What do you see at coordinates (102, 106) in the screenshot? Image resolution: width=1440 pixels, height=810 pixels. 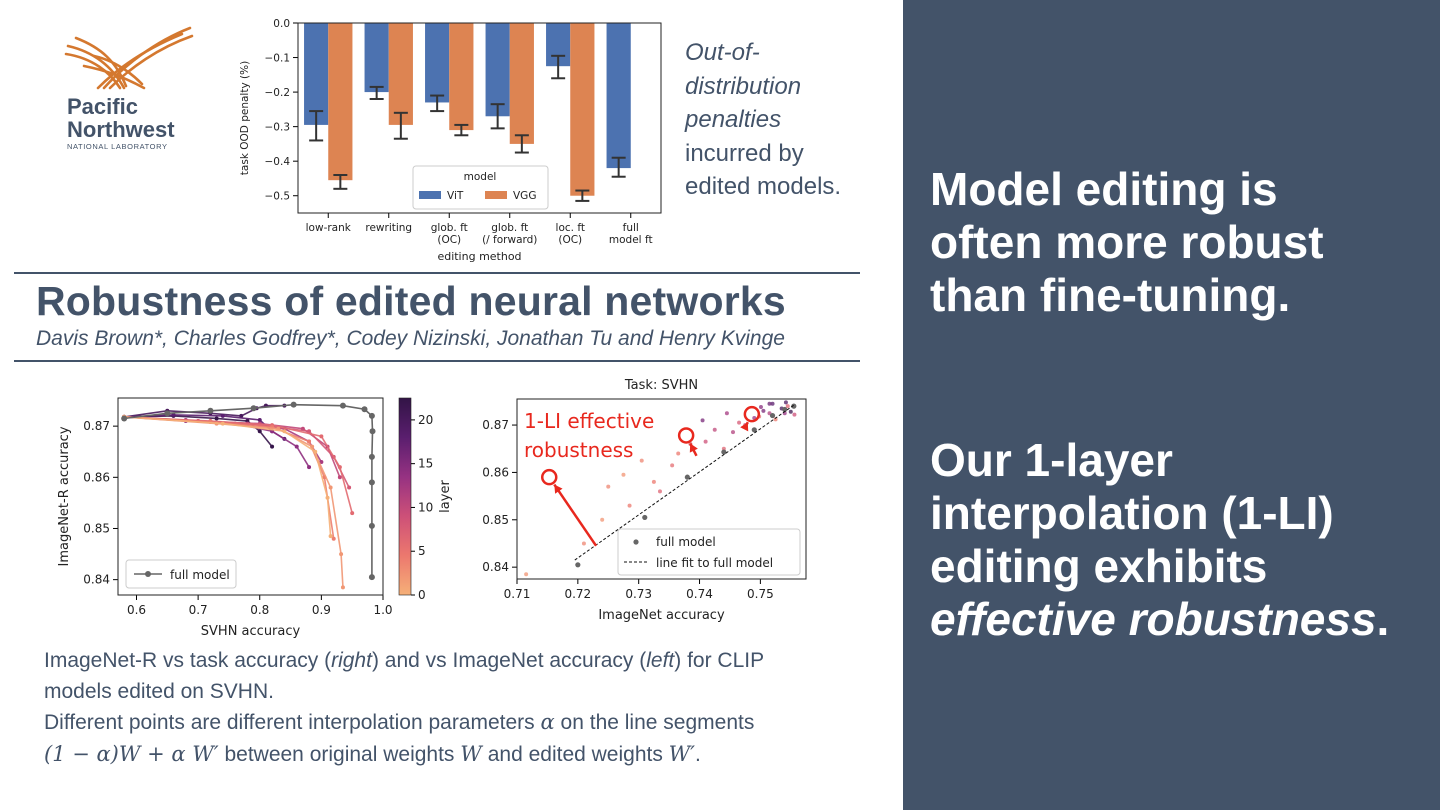 I see `logo-line1: Pacific` at bounding box center [102, 106].